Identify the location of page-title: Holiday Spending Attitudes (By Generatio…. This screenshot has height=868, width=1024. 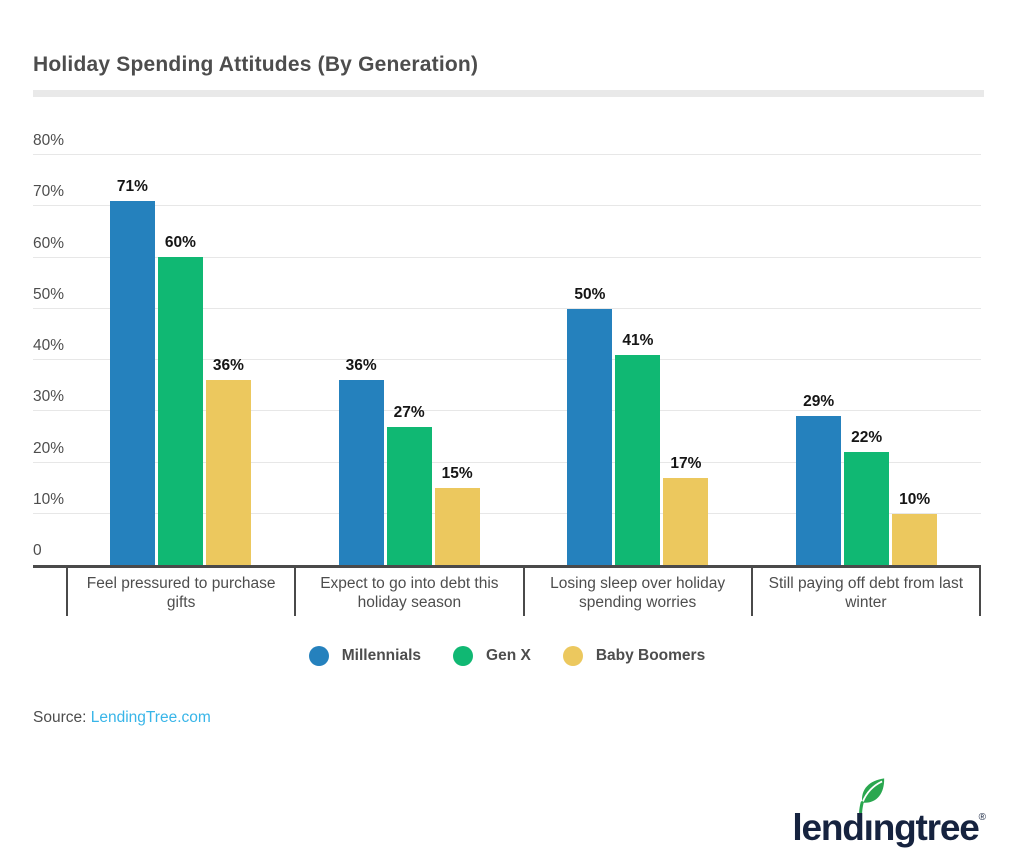
(256, 64).